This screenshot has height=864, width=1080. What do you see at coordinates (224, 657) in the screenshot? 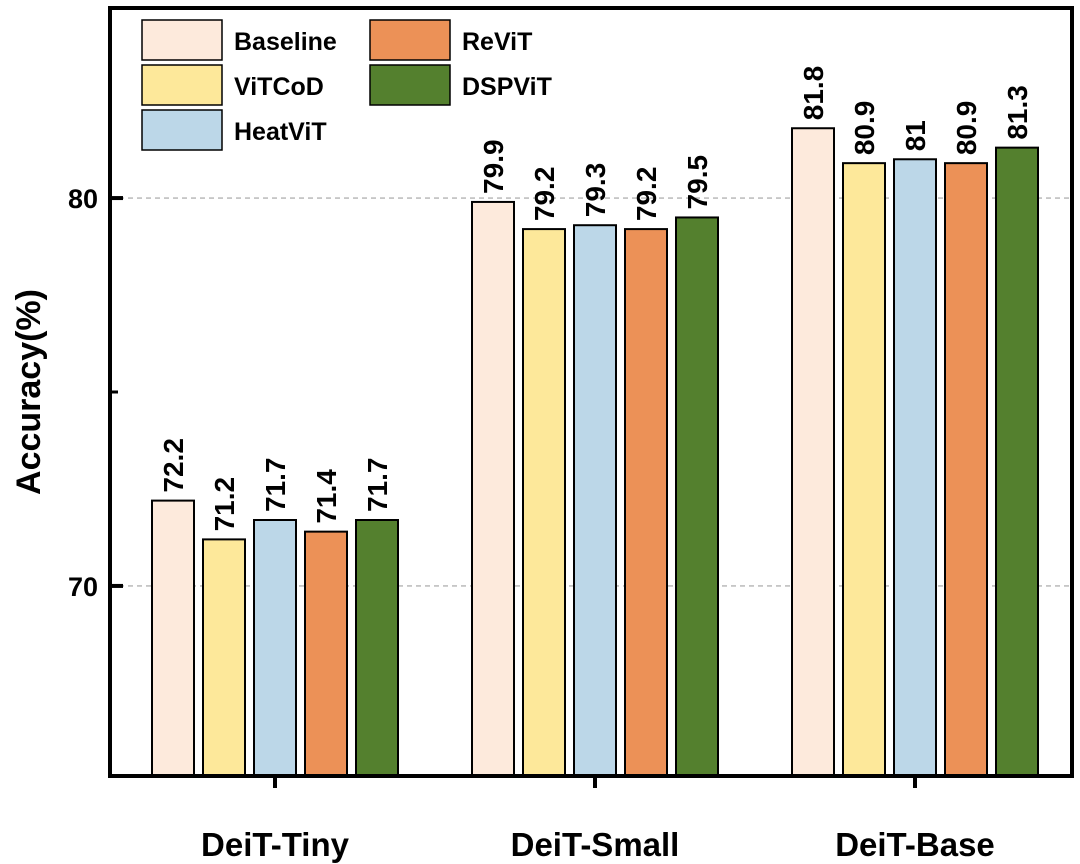
I see `bar-vitcod-deit-tiny` at bounding box center [224, 657].